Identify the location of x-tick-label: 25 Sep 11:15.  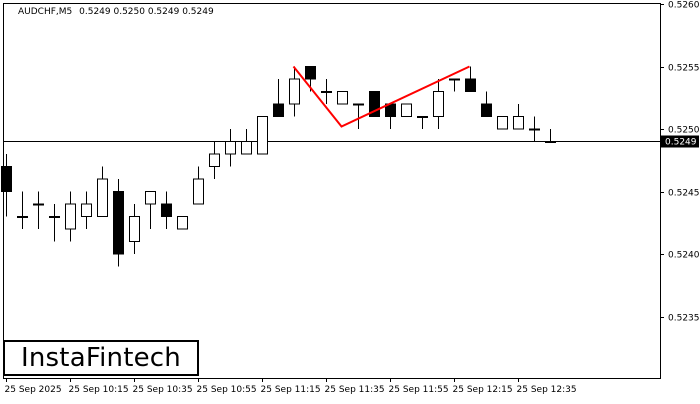
(291, 390).